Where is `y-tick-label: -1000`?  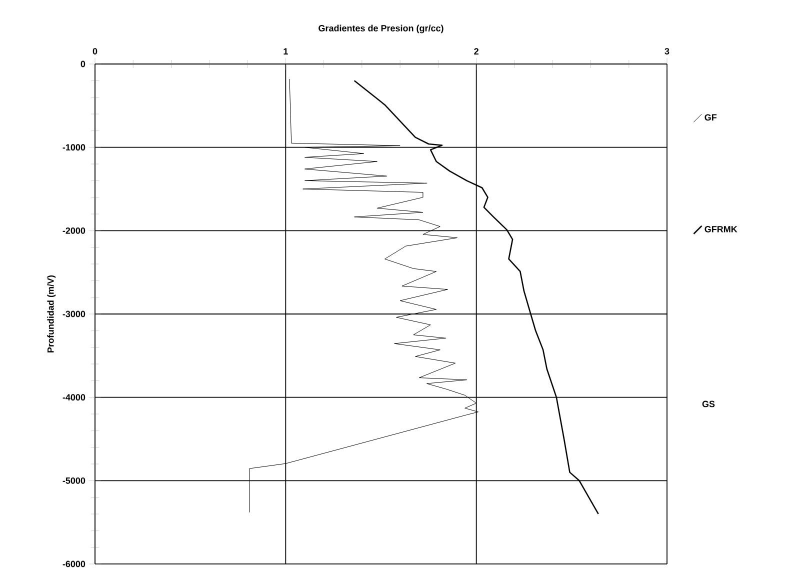
y-tick-label: -1000 is located at coordinates (74, 147).